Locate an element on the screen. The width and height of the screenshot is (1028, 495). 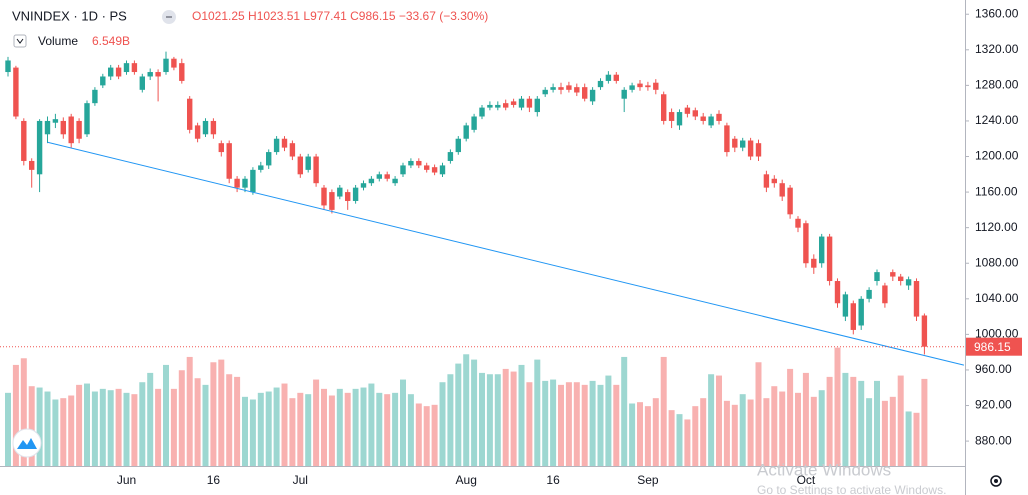
watermark-text: Go to Settings to activate Windows. is located at coordinates (851, 489).